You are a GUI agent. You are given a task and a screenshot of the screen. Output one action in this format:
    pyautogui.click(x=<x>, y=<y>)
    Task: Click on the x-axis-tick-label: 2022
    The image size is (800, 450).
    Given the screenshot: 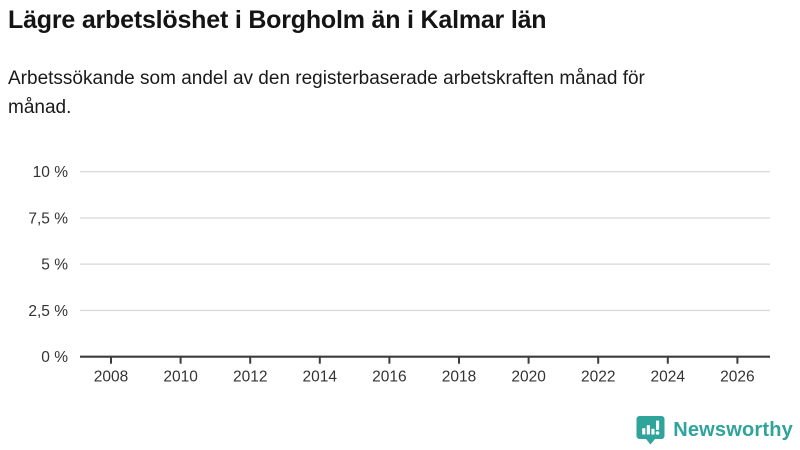 What is the action you would take?
    pyautogui.click(x=598, y=377)
    